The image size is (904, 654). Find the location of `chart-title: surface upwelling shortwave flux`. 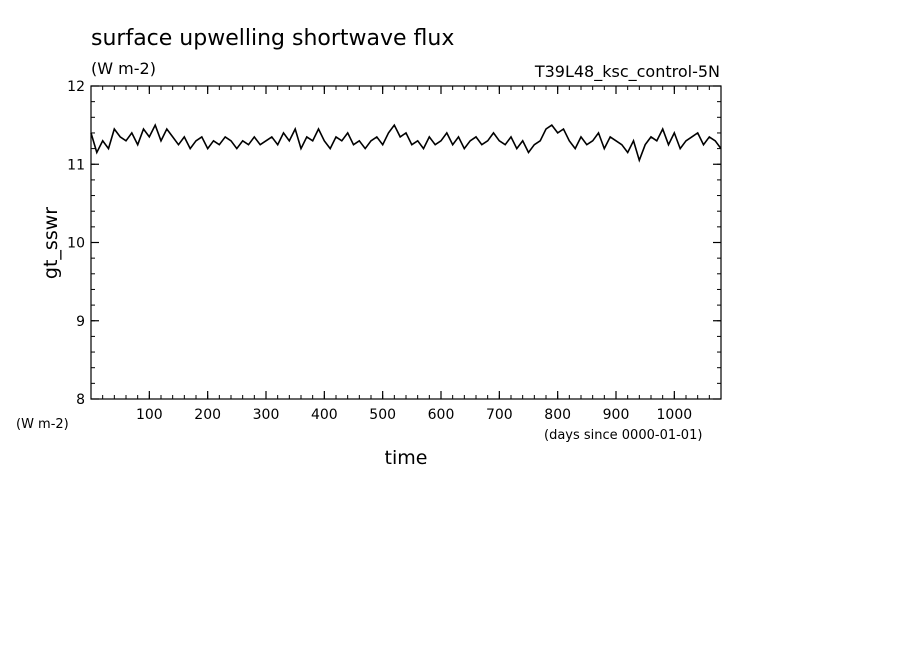

chart-title: surface upwelling shortwave flux is located at coordinates (272, 38).